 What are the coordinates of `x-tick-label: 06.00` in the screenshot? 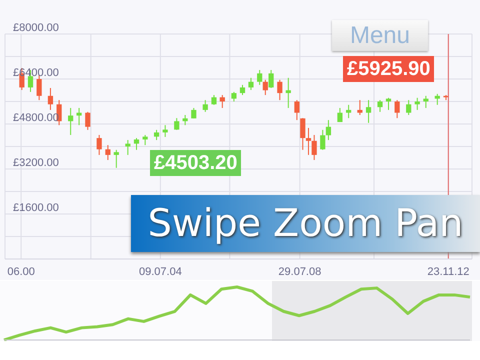 It's located at (21, 272).